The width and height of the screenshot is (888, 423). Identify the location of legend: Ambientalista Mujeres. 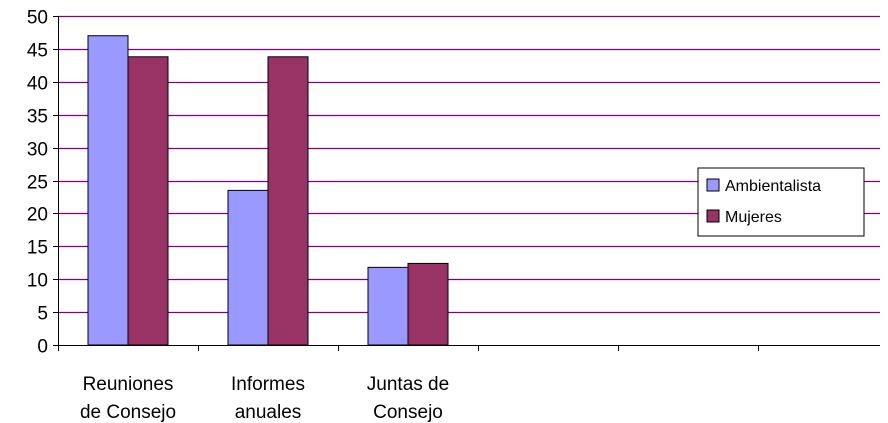
(781, 202).